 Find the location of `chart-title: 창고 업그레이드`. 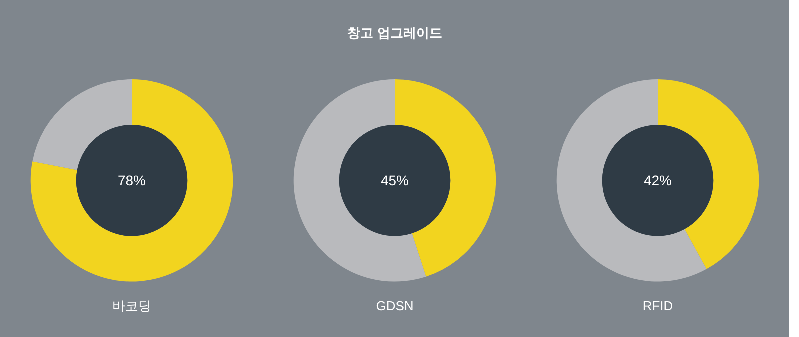

chart-title: 창고 업그레이드 is located at coordinates (395, 32).